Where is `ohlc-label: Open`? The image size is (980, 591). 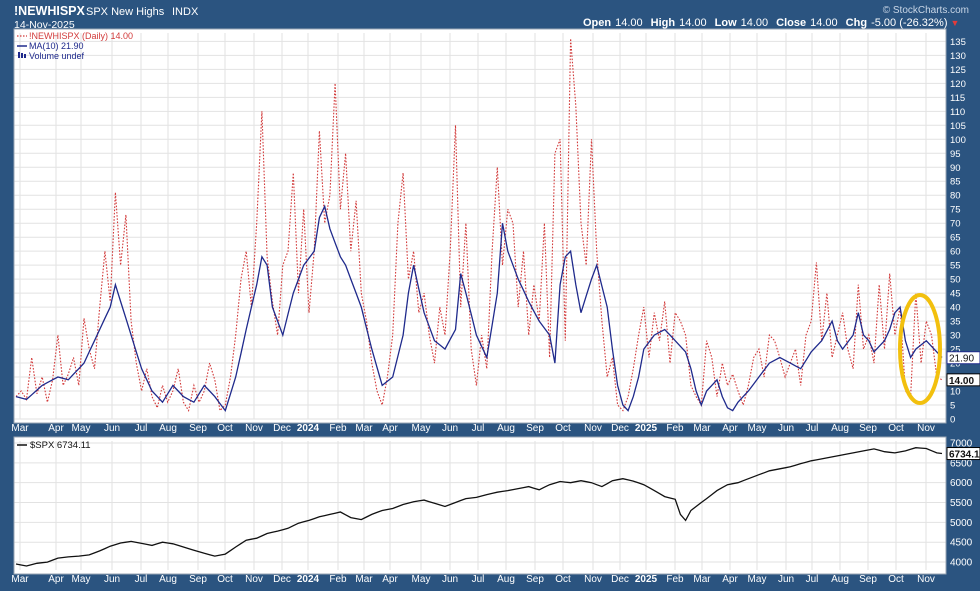 ohlc-label: Open is located at coordinates (597, 23).